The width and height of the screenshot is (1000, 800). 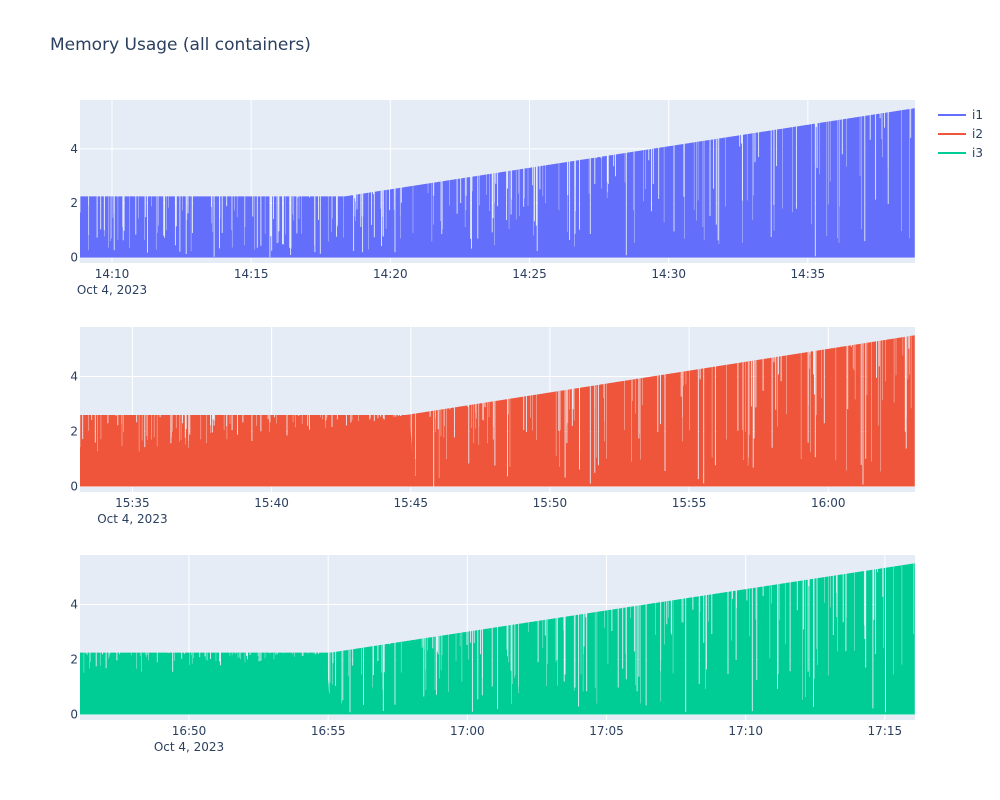 What do you see at coordinates (271, 503) in the screenshot?
I see `x-tick-label: 15:40` at bounding box center [271, 503].